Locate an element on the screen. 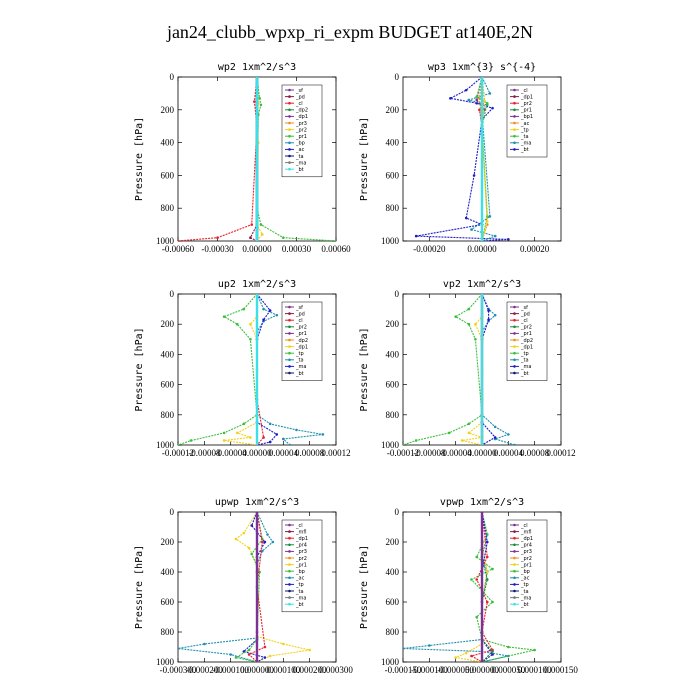  legend-entry: _pr3 is located at coordinates (526, 552).